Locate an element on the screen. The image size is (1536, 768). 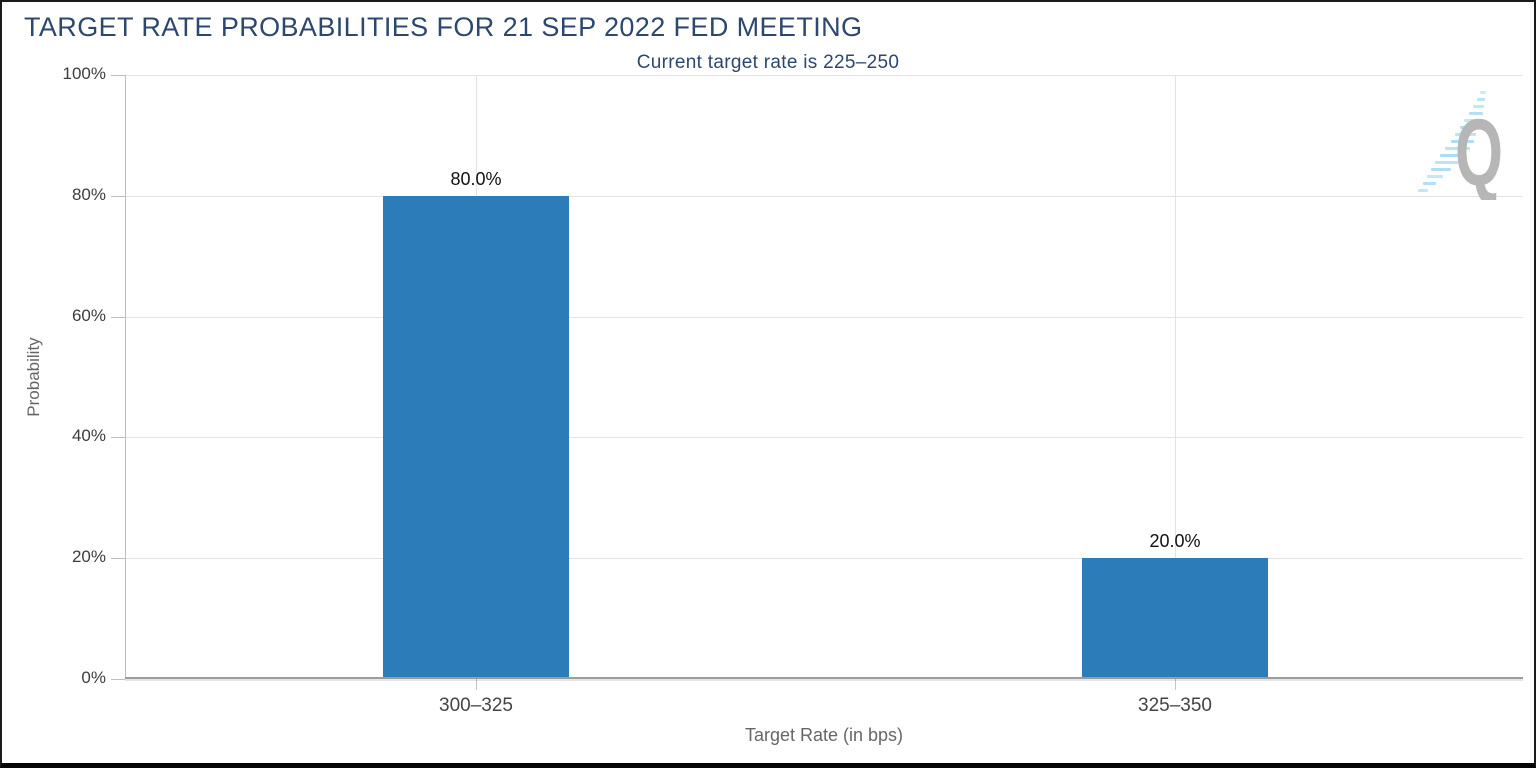
y-tick-label: 100% is located at coordinates (84, 73).